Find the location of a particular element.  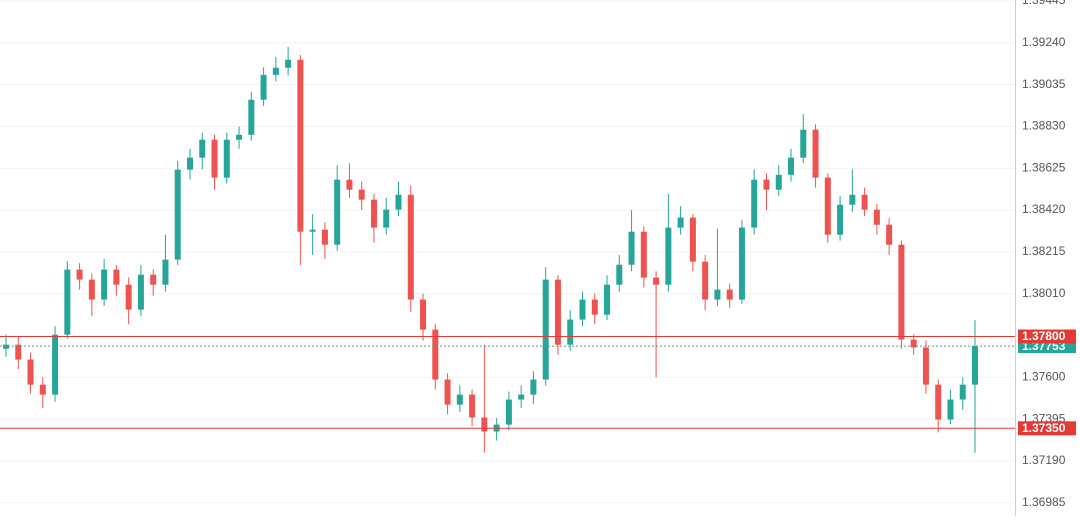

level-label: 1.37350 is located at coordinates (1044, 428).